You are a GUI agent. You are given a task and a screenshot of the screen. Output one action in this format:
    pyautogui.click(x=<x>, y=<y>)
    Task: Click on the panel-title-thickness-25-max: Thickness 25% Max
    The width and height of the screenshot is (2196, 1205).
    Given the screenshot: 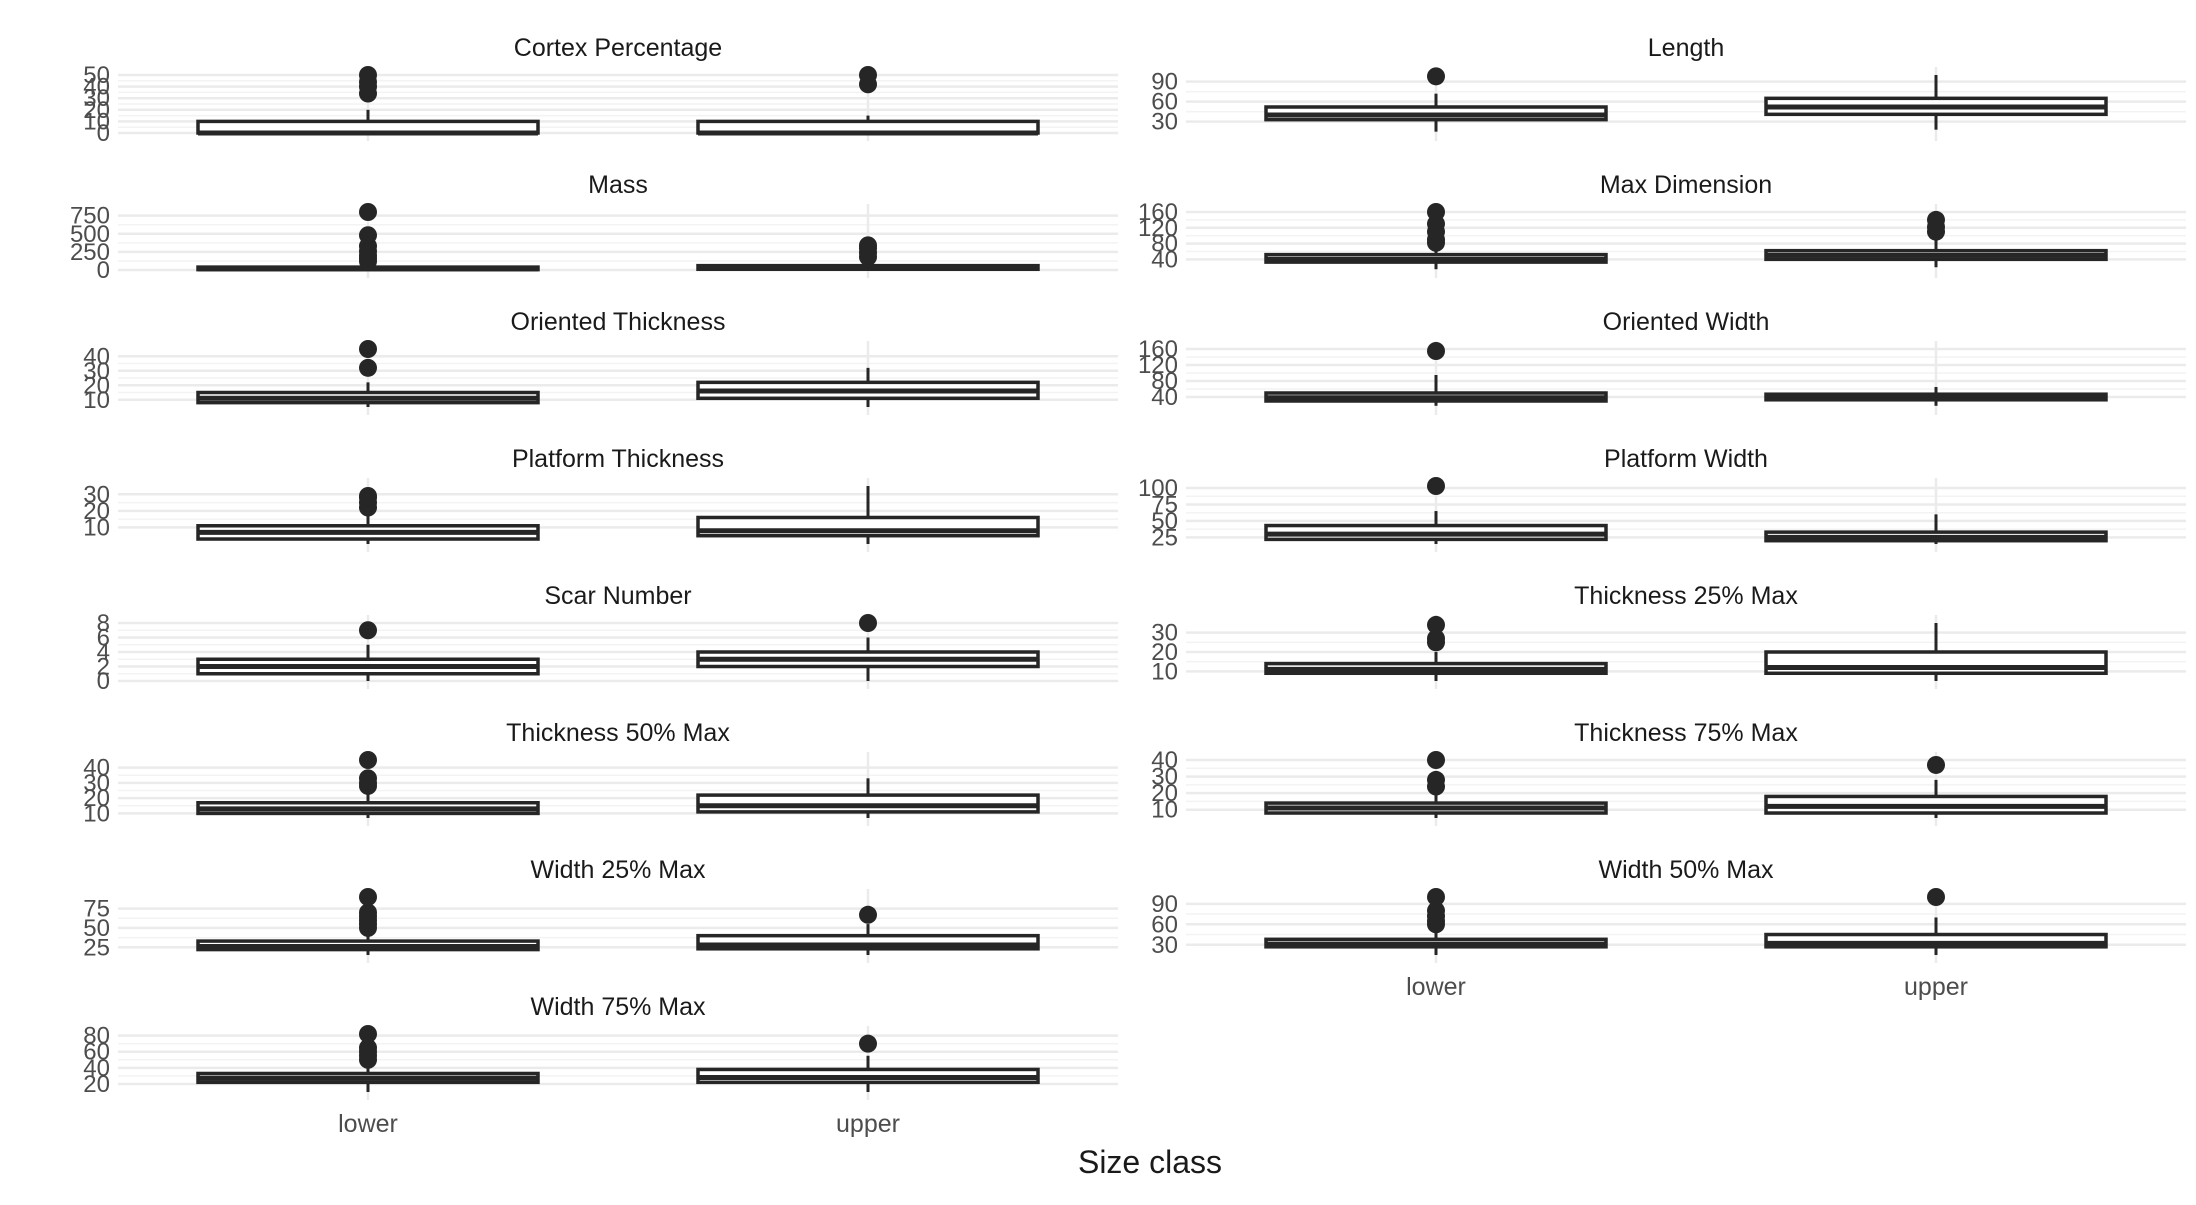 What is the action you would take?
    pyautogui.click(x=1686, y=596)
    